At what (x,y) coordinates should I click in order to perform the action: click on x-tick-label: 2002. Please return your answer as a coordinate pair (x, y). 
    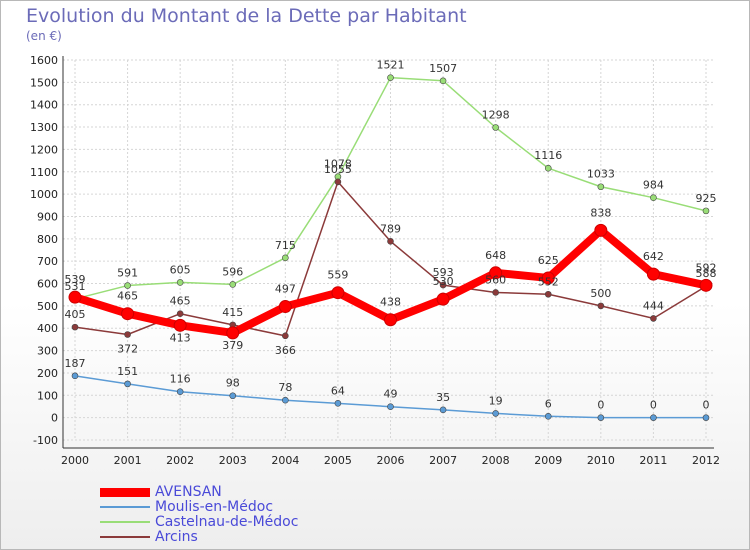
    Looking at the image, I should click on (180, 460).